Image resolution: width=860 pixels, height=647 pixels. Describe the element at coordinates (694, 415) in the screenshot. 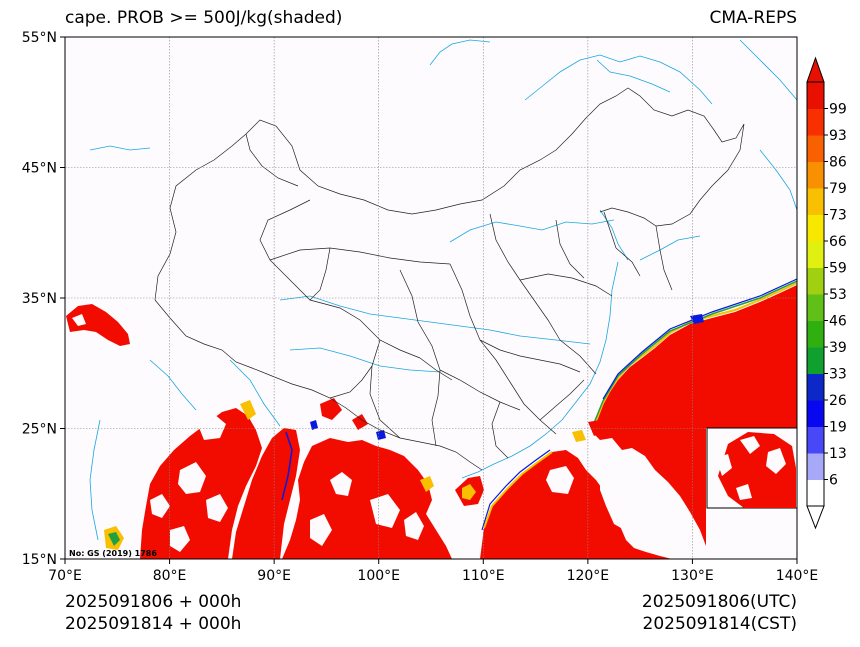

I see `shade-pacific` at that location.